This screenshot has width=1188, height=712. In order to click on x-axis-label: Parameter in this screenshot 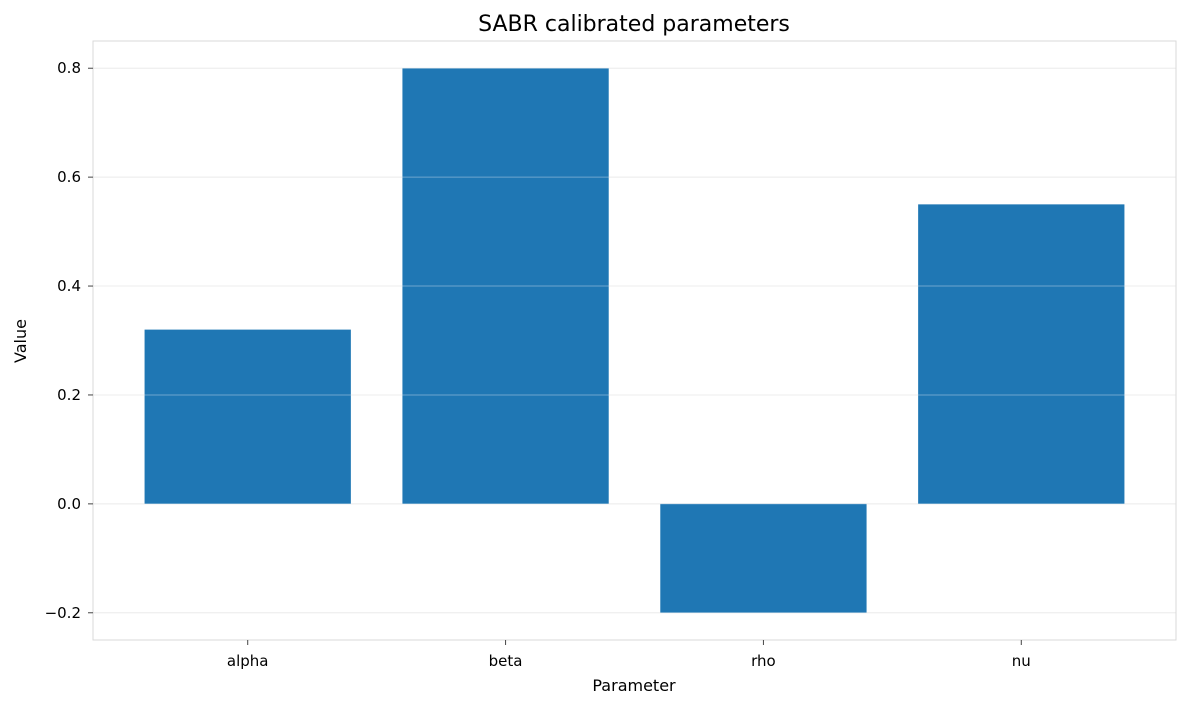, I will do `click(634, 685)`.